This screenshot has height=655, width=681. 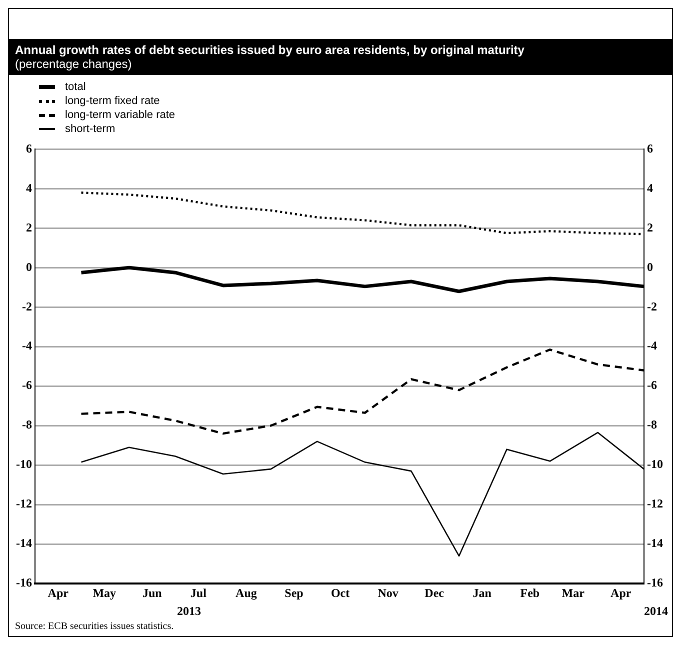 What do you see at coordinates (27, 345) in the screenshot?
I see `y-tick-label: -4` at bounding box center [27, 345].